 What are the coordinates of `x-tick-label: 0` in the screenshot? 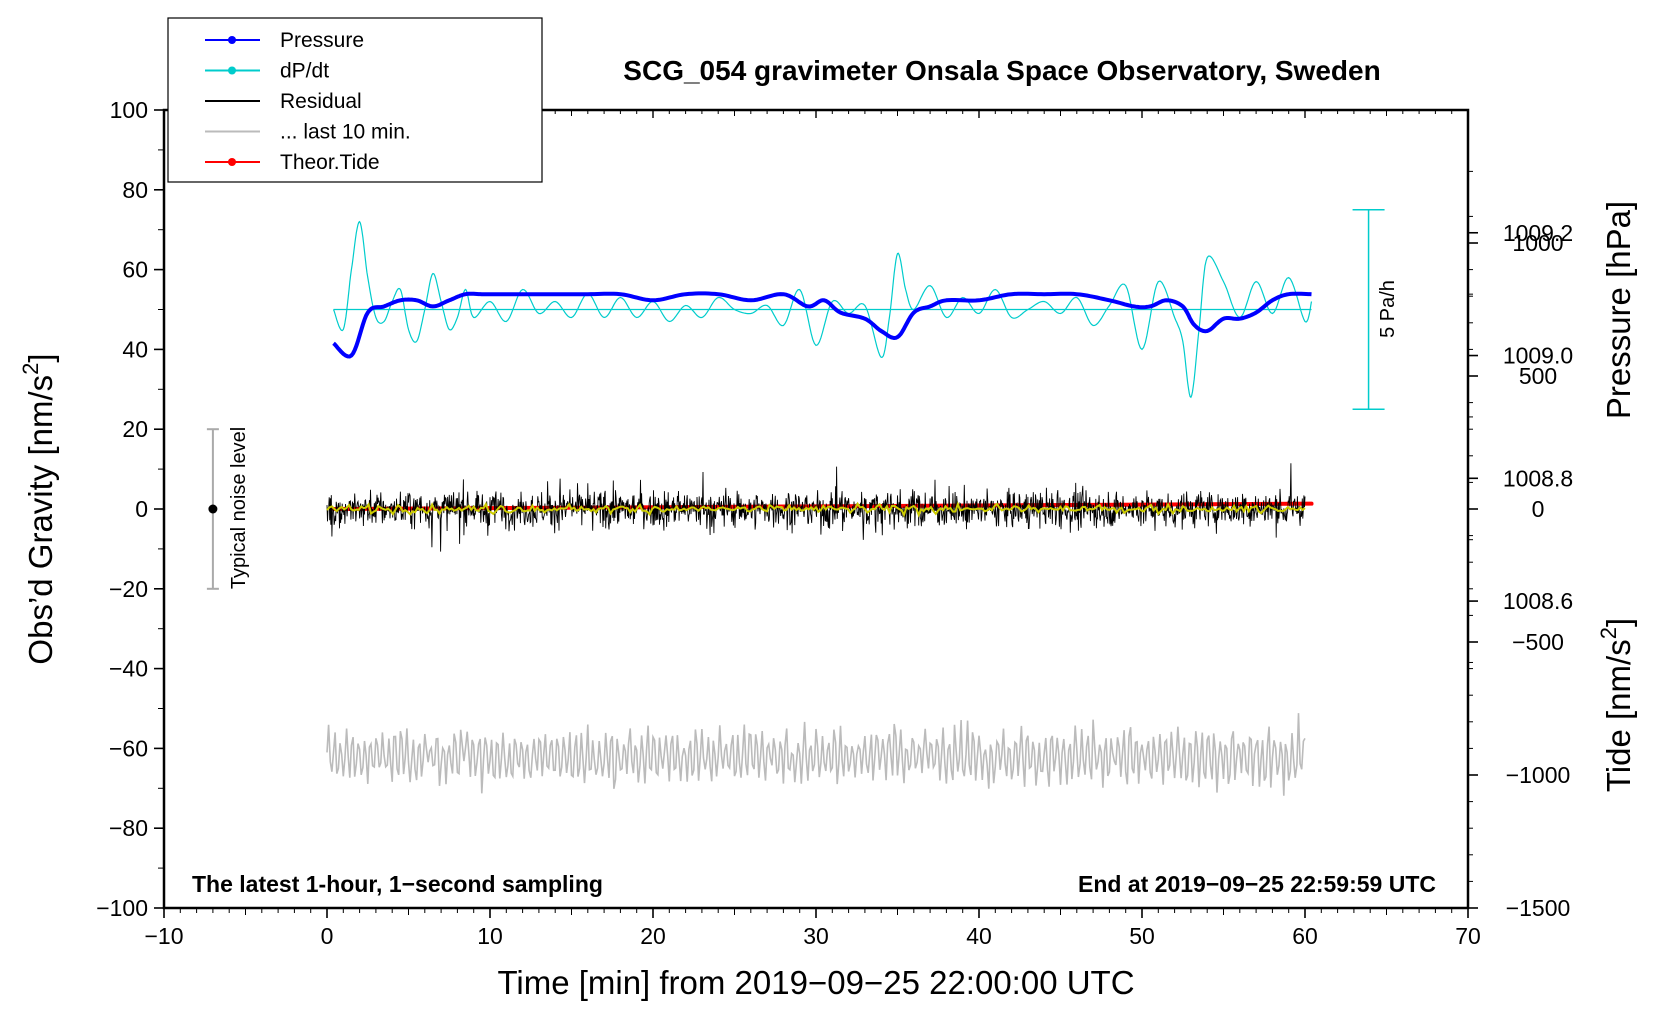 It's located at (327, 936).